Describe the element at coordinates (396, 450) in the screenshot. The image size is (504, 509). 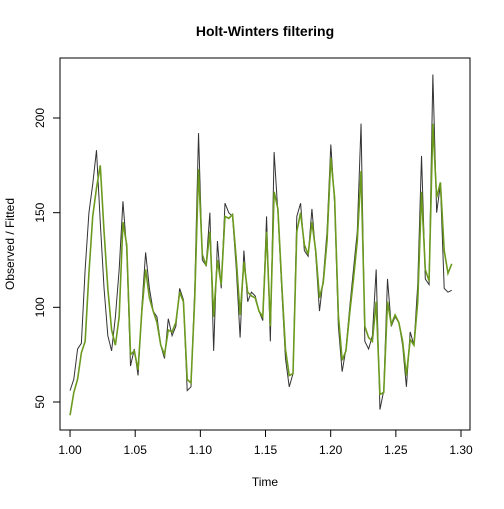
I see `x-tick-label: 1.25` at that location.